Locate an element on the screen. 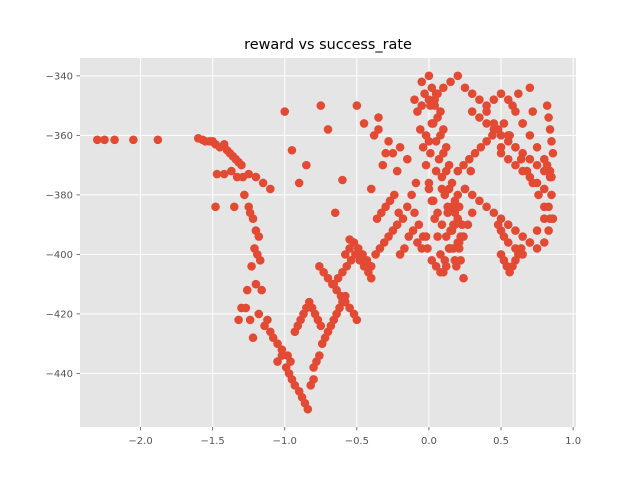 This screenshot has width=640, height=480. x-tick-label: −1.0 is located at coordinates (285, 441).